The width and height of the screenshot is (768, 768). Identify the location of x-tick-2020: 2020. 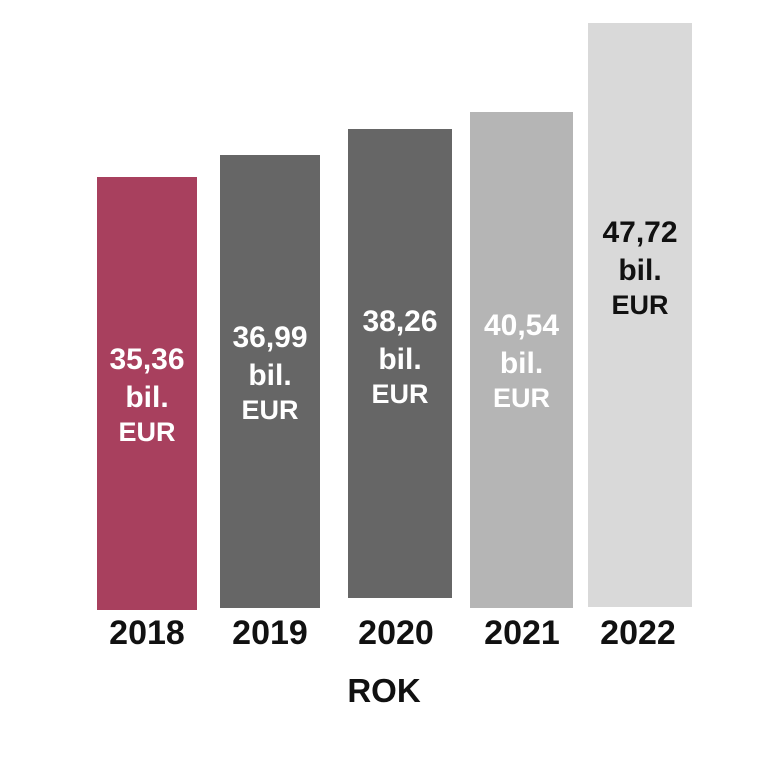
(396, 633).